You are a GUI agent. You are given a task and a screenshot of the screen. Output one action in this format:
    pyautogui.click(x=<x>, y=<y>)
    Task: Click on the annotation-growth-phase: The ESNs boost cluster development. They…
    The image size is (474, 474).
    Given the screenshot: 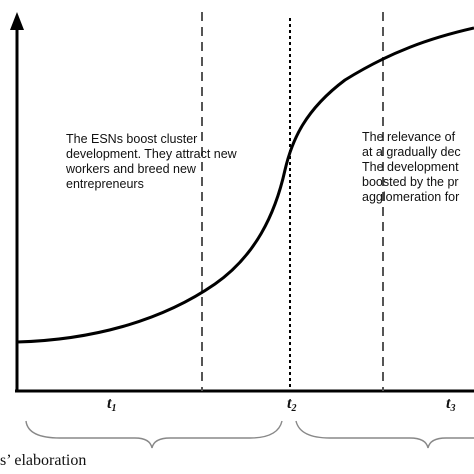 What is the action you would take?
    pyautogui.click(x=151, y=161)
    